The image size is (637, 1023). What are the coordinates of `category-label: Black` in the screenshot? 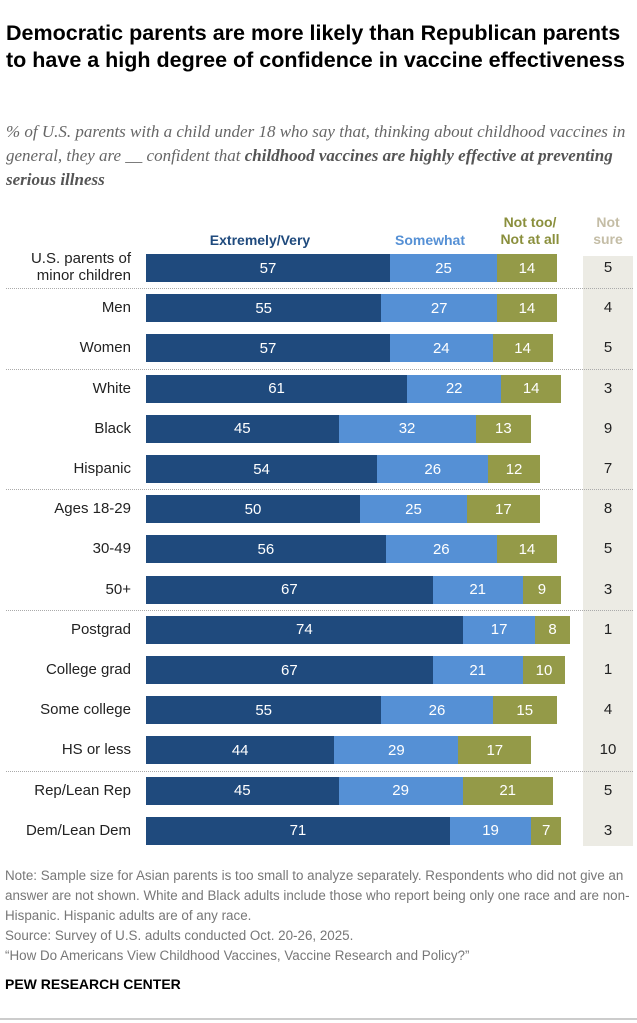 It's located at (112, 428).